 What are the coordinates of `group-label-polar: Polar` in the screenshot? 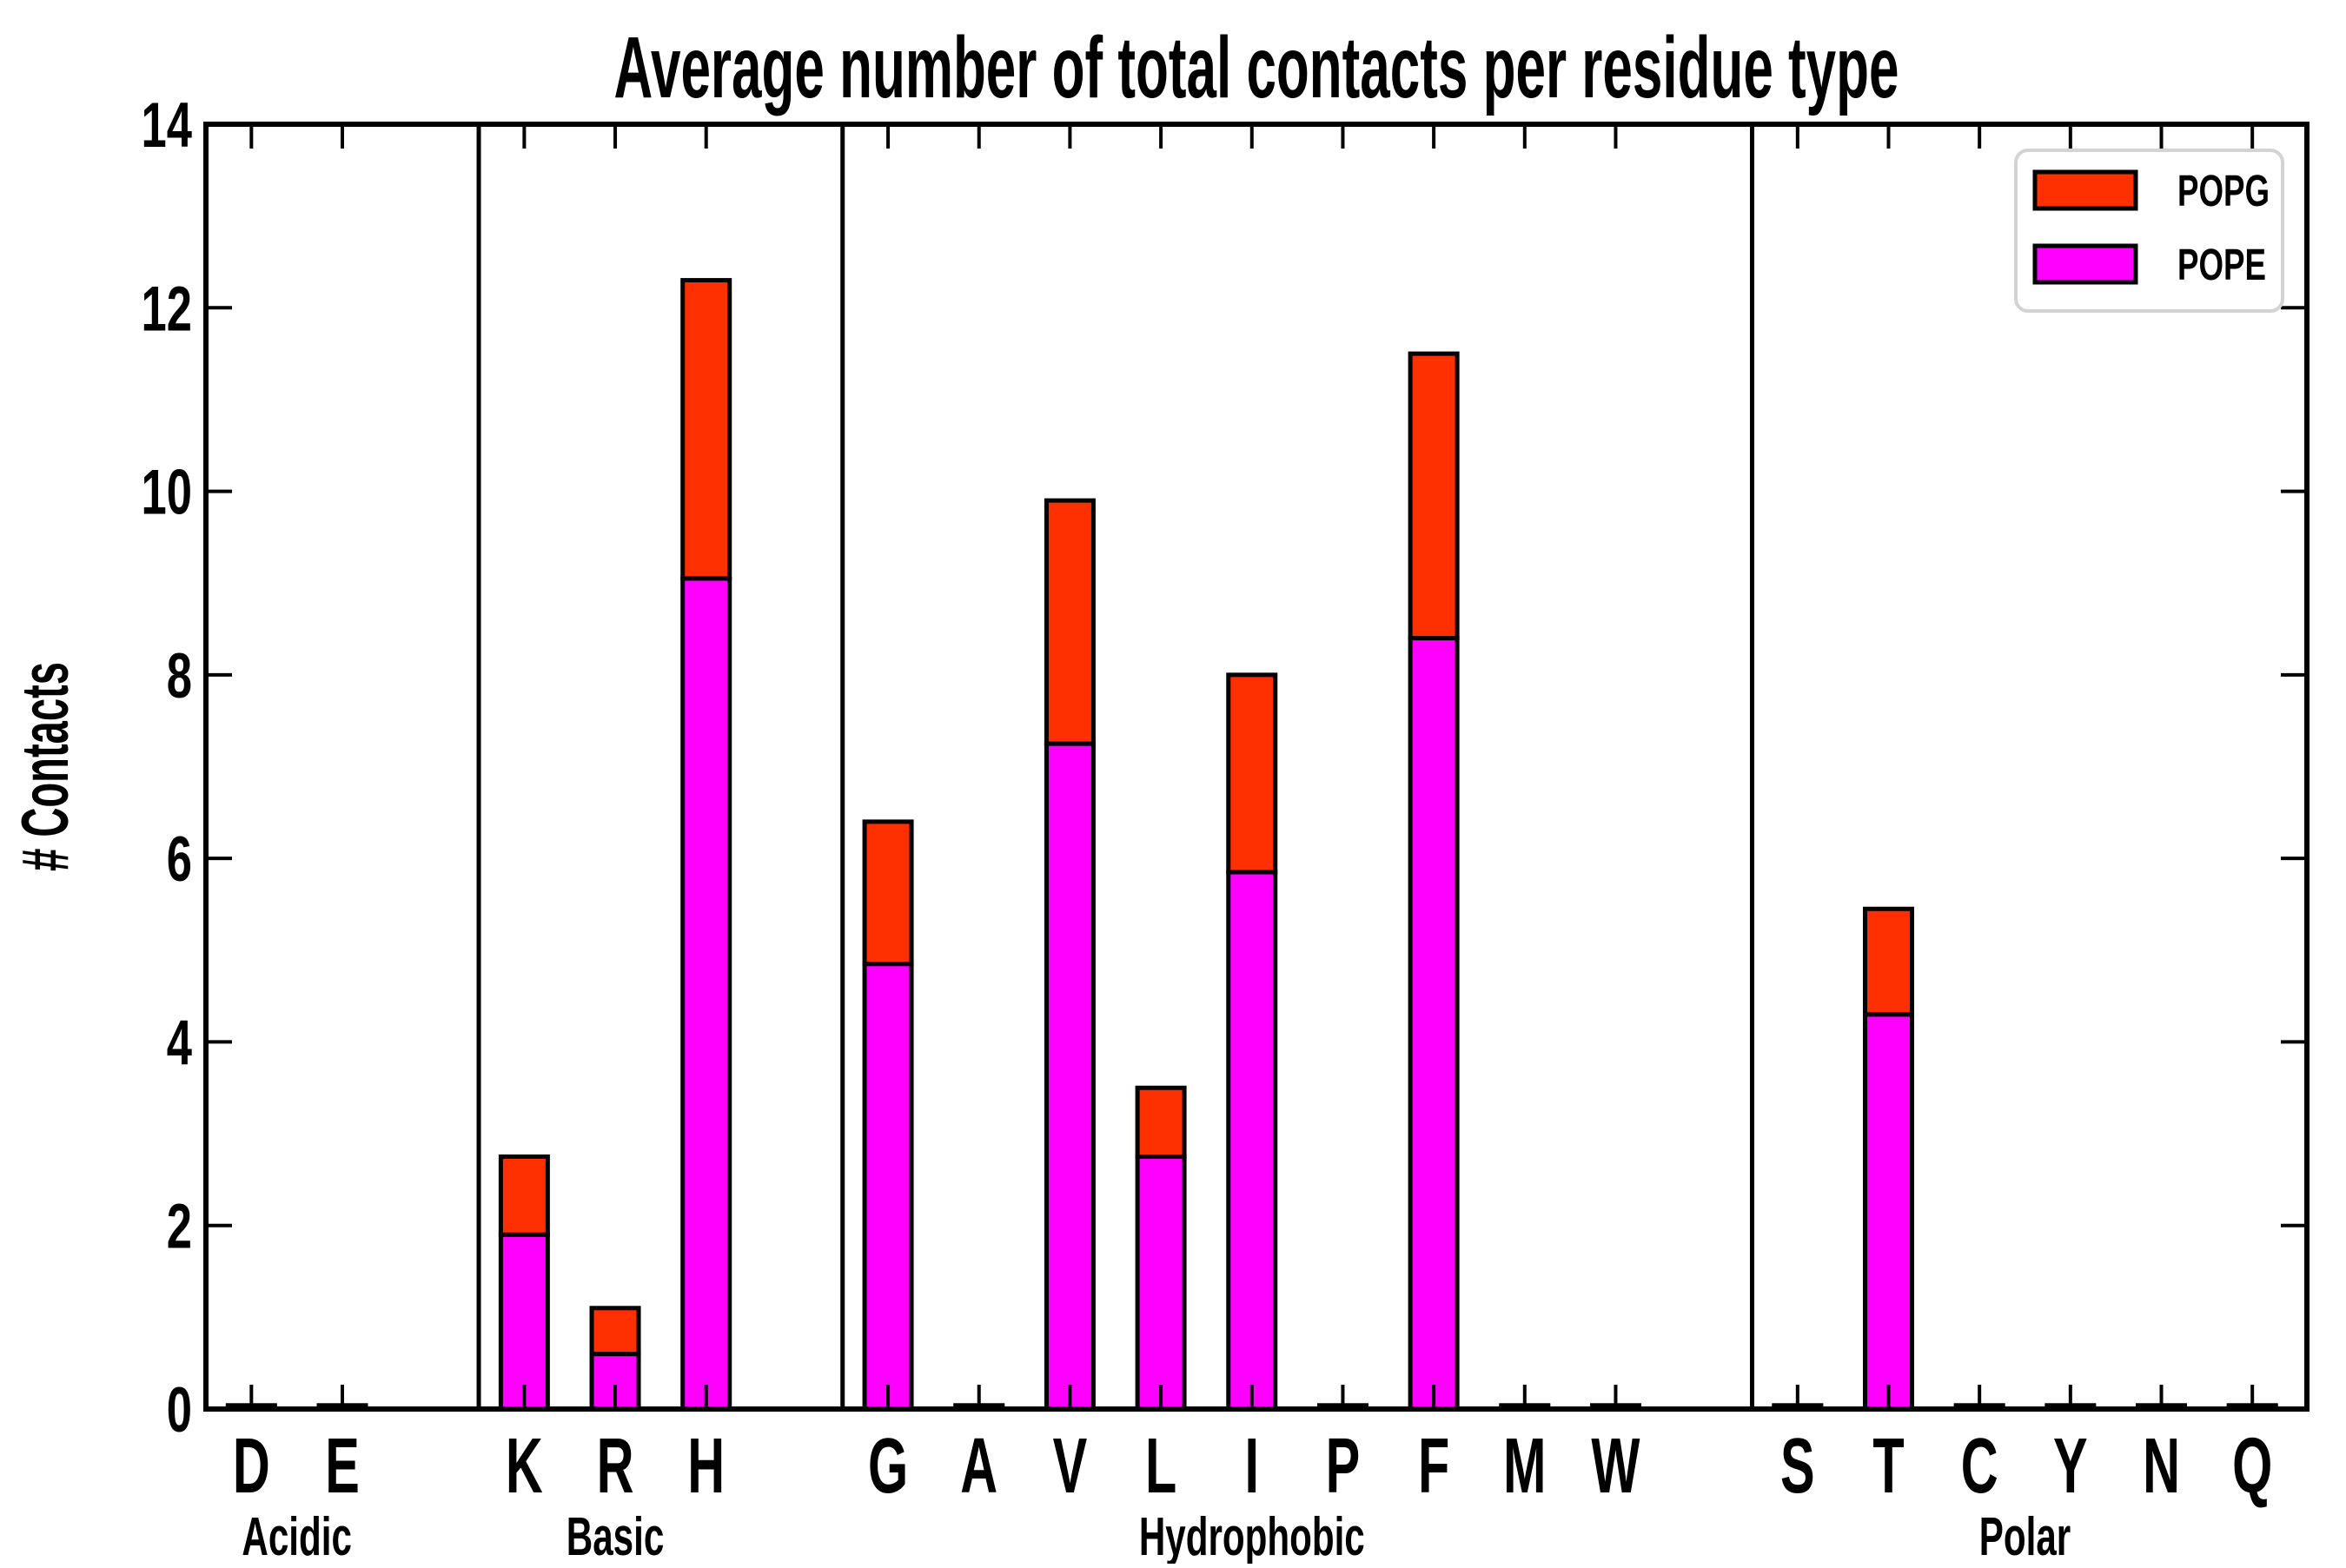 It's located at (2025, 1535).